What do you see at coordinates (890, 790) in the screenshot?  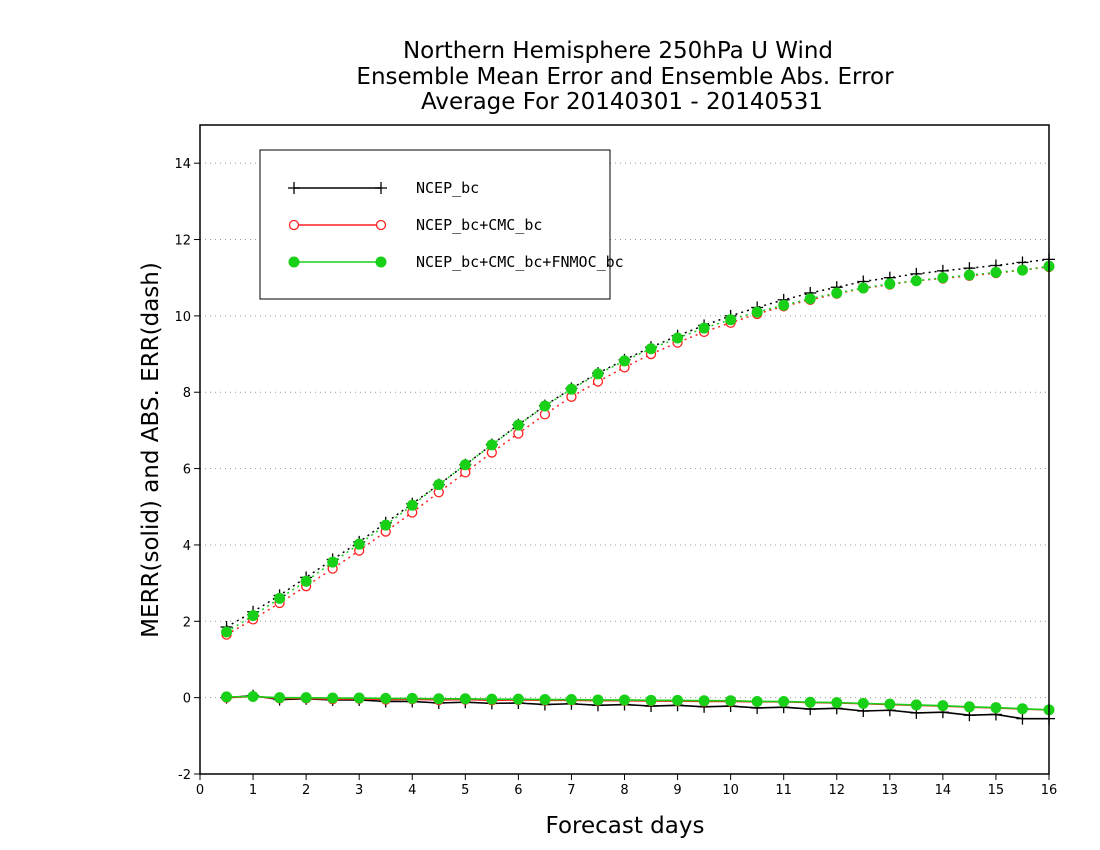 I see `x-tick-label: 13` at bounding box center [890, 790].